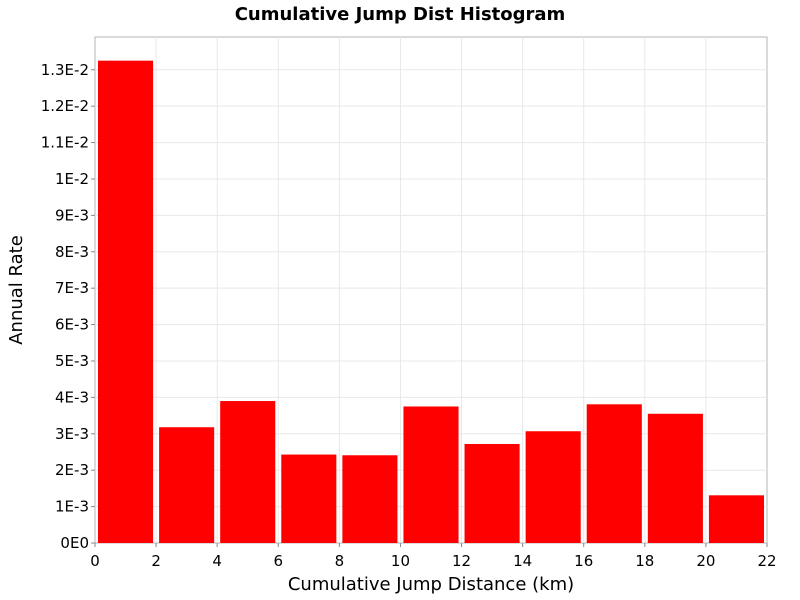 The image size is (800, 600). What do you see at coordinates (65, 143) in the screenshot?
I see `y-tick-label: 1.1E-2` at bounding box center [65, 143].